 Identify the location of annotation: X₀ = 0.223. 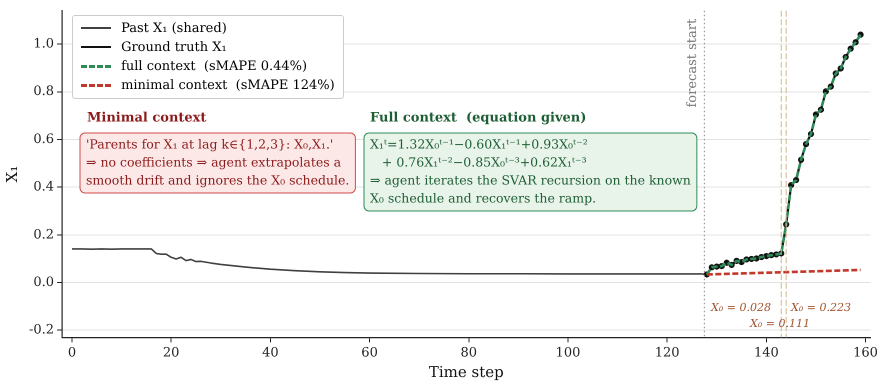
(820, 307).